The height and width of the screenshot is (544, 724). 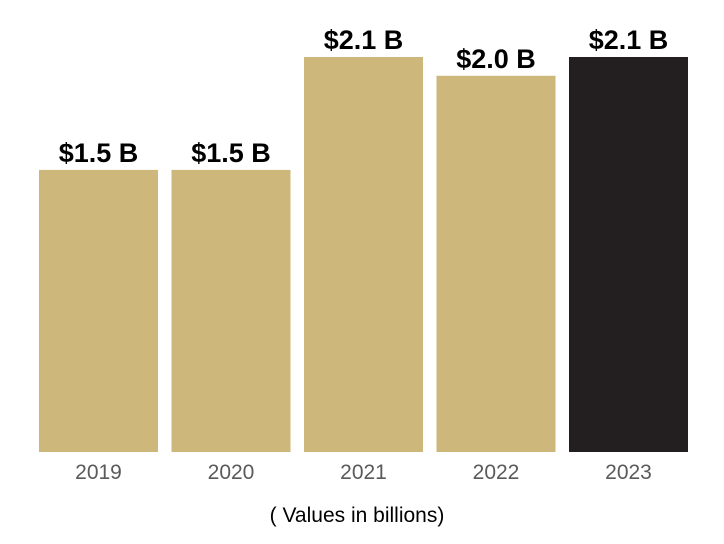 I want to click on bar-2023, so click(x=628, y=254).